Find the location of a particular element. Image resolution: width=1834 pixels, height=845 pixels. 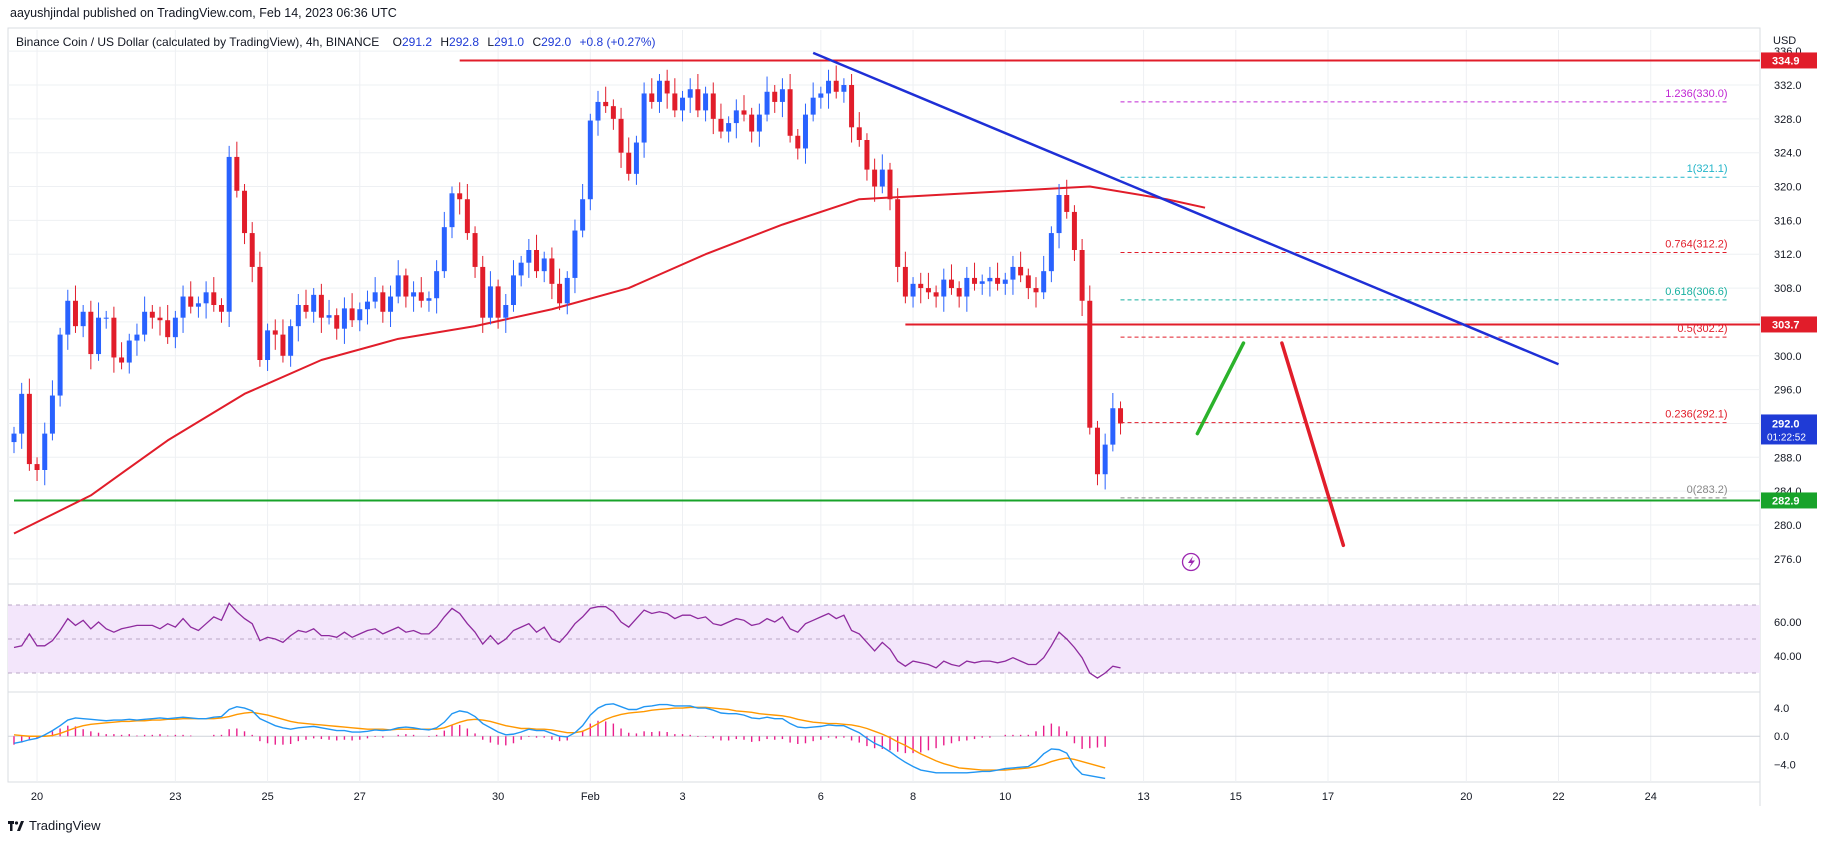

lightning-icon is located at coordinates (1191, 562).